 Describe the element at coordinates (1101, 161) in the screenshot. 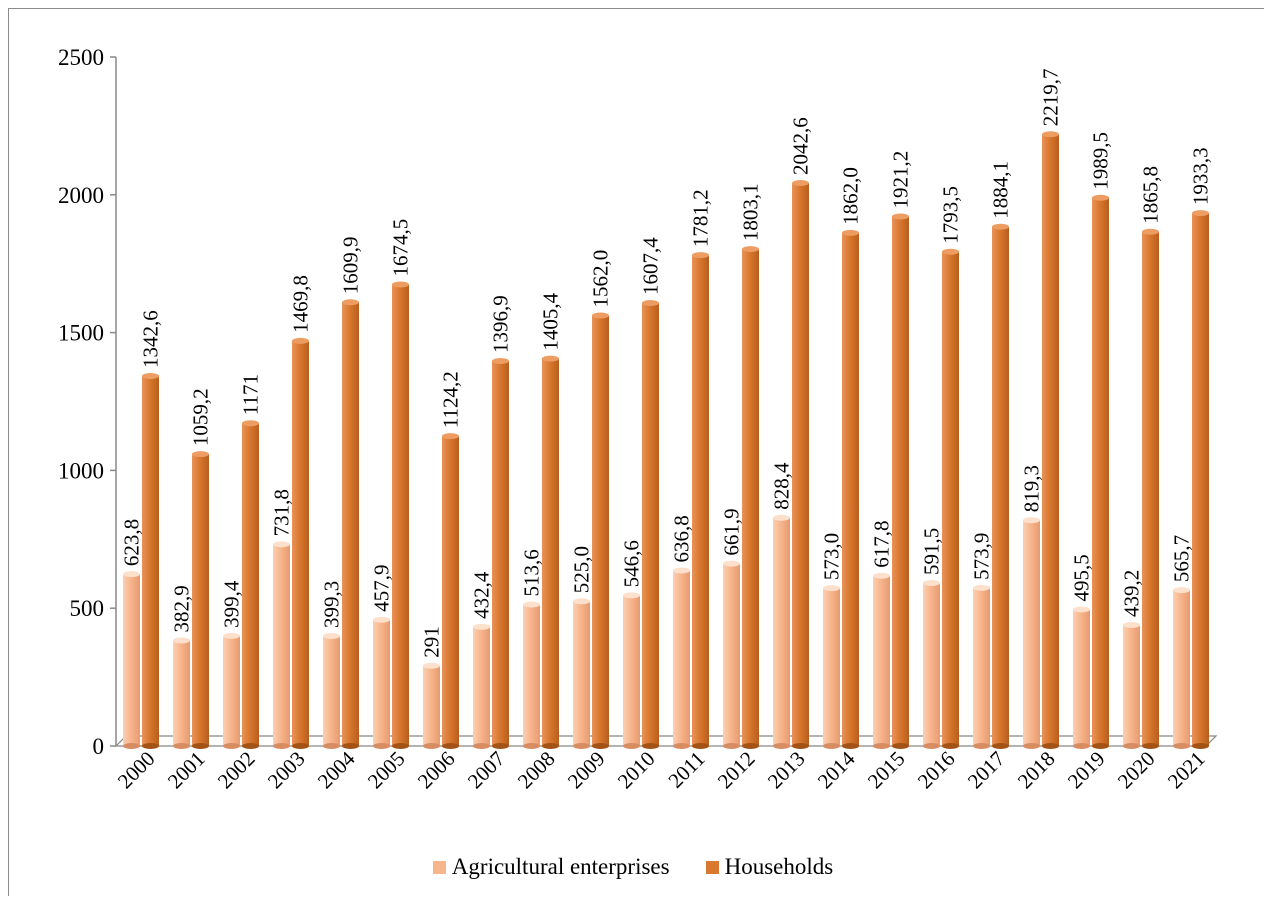

I see `data-label-households: 1989,5` at that location.